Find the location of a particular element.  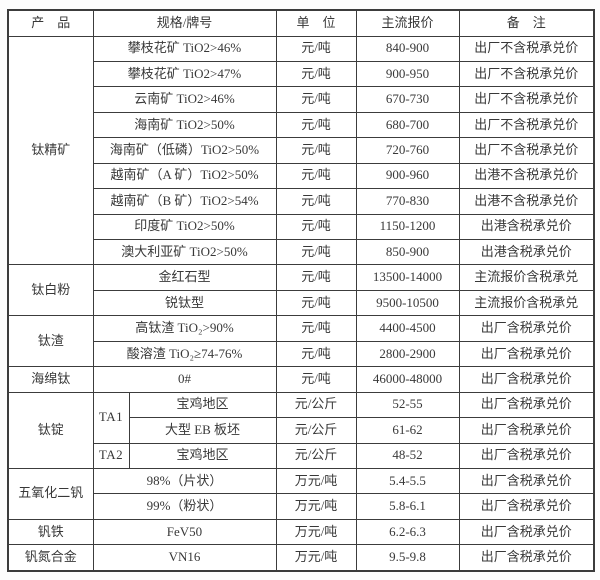

header-product: 产 品 is located at coordinates (50, 23).